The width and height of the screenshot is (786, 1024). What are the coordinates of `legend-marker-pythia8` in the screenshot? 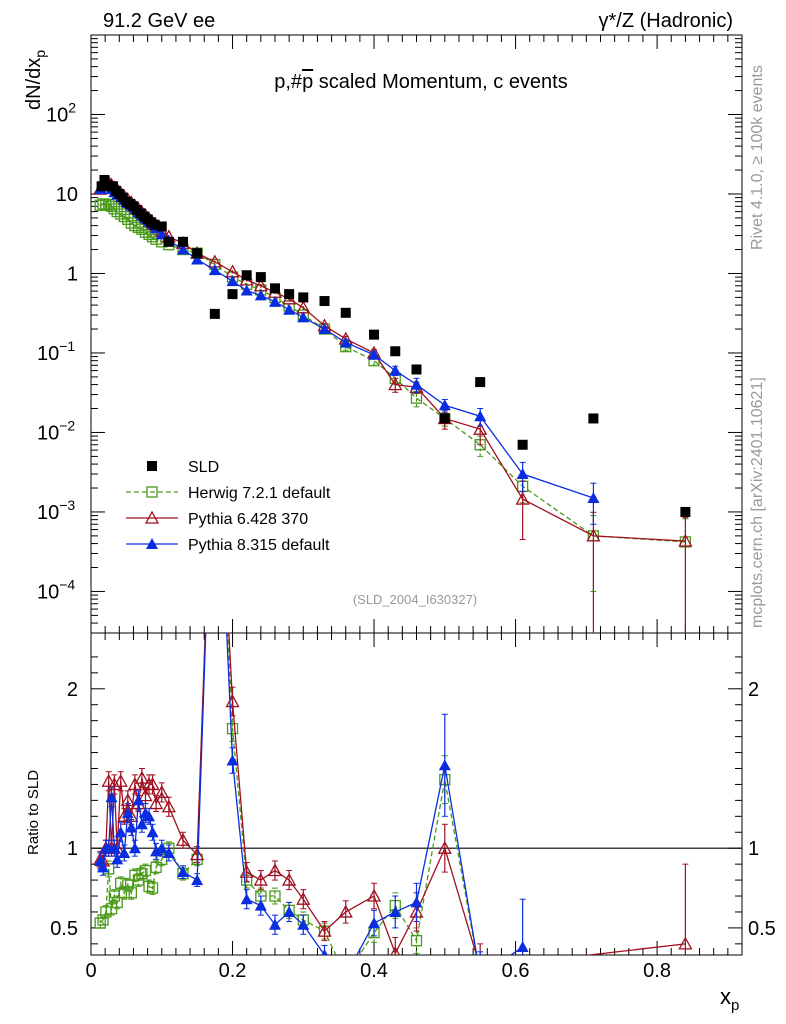 It's located at (152, 543).